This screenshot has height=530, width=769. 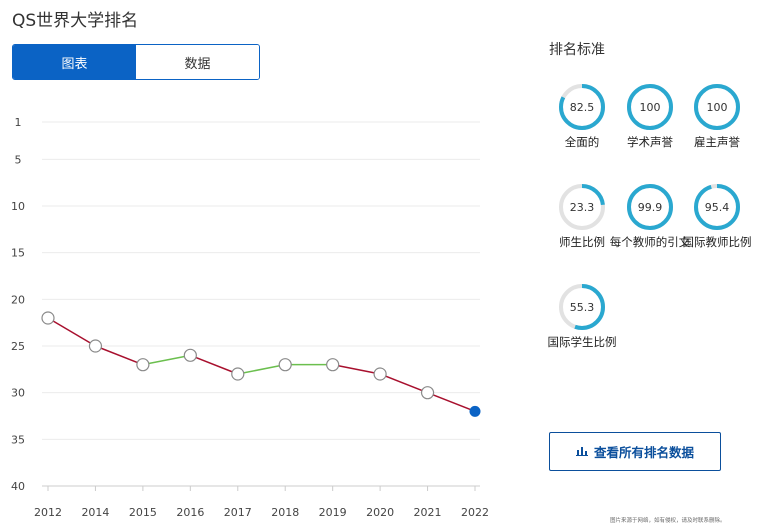 What do you see at coordinates (18, 159) in the screenshot?
I see `y-tick-label: 5` at bounding box center [18, 159].